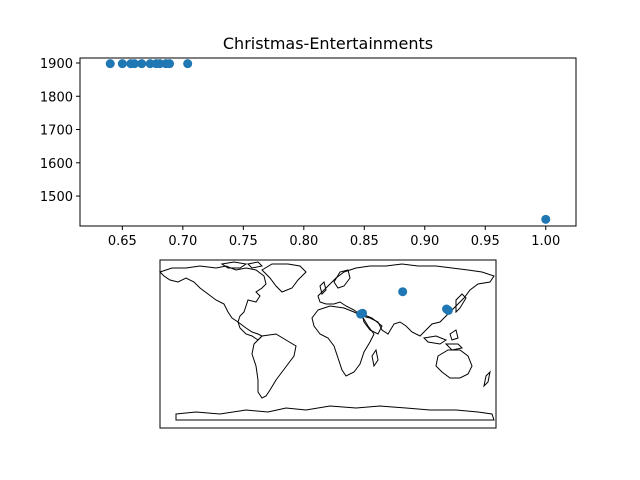 The image size is (640, 480). Describe the element at coordinates (243, 241) in the screenshot. I see `x-tick-label: 0.75` at that location.